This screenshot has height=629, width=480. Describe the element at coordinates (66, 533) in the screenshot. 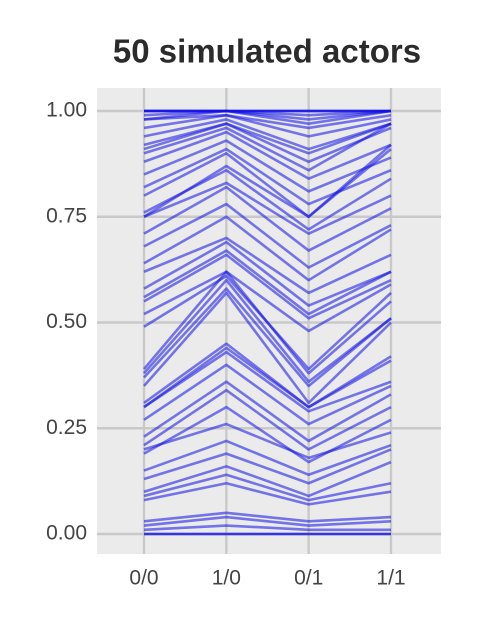

I see `y-tick-label: 0.00` at that location.